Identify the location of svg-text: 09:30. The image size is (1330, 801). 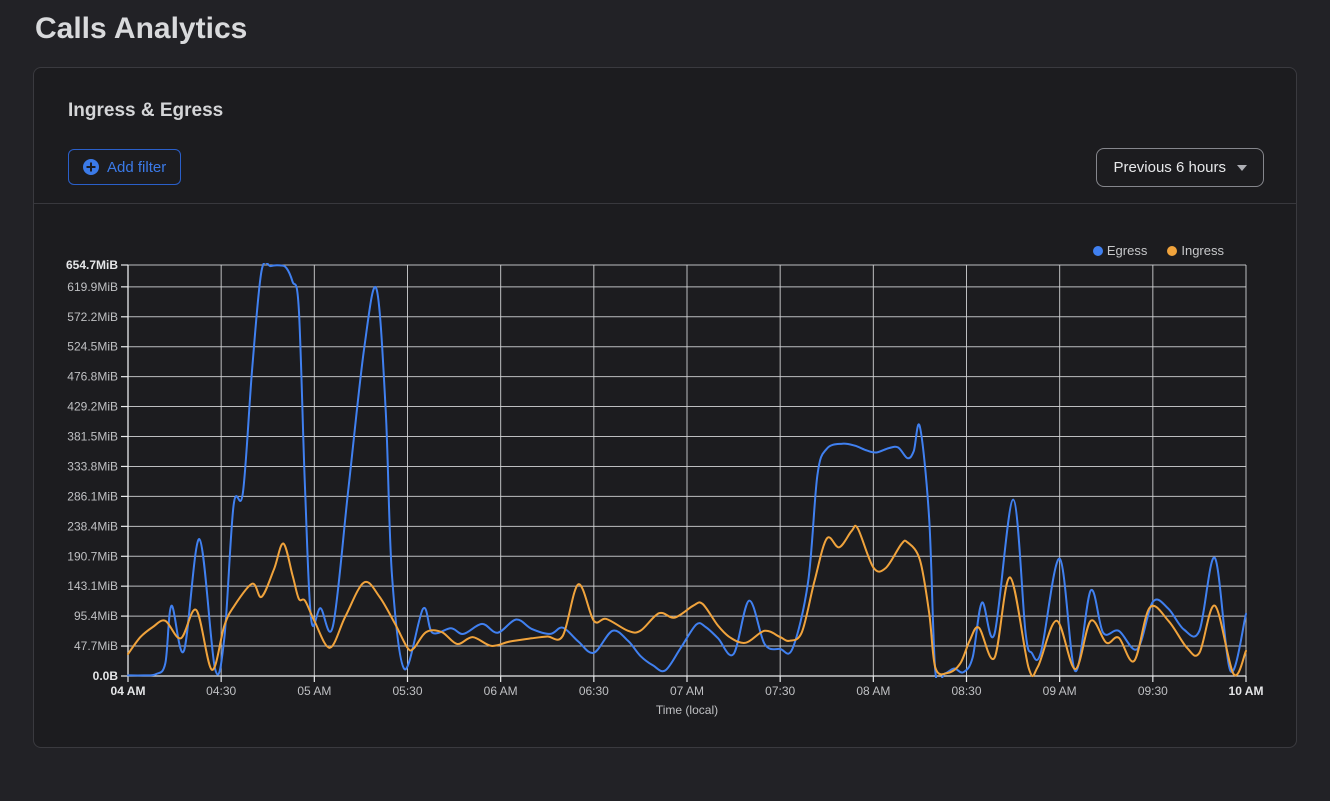
(1153, 691).